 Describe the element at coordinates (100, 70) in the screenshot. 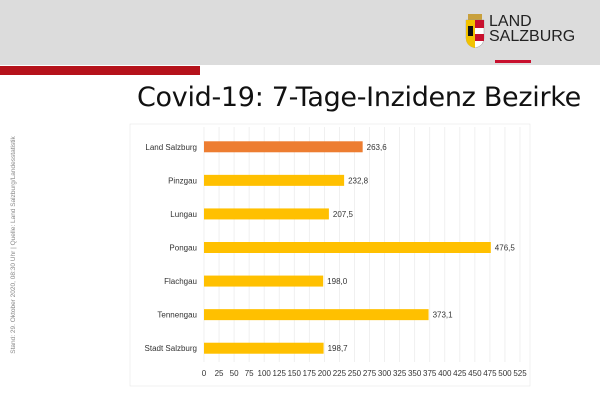

I see `accent-band` at that location.